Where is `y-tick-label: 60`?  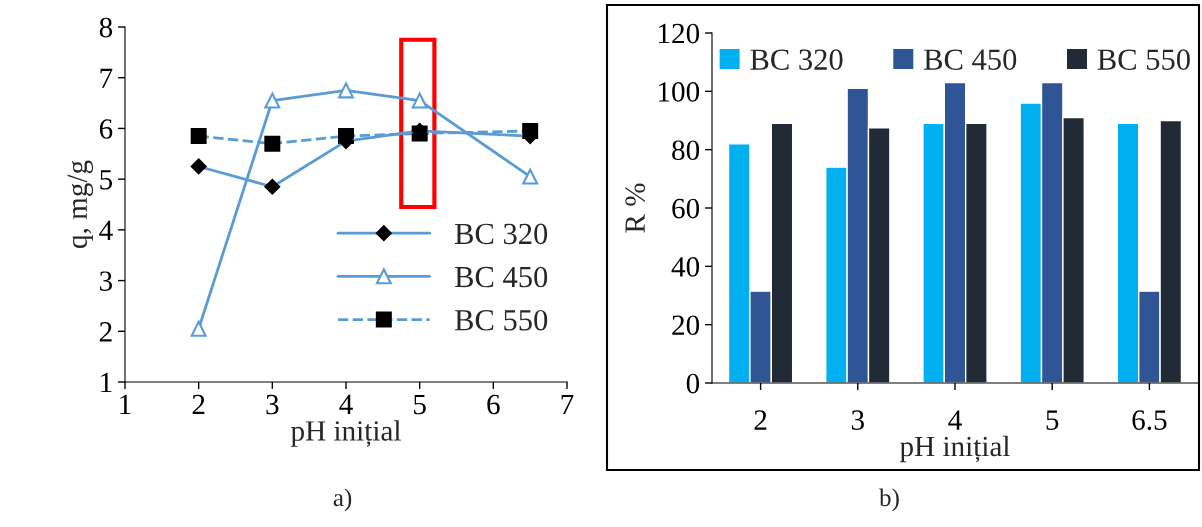
y-tick-label: 60 is located at coordinates (686, 208).